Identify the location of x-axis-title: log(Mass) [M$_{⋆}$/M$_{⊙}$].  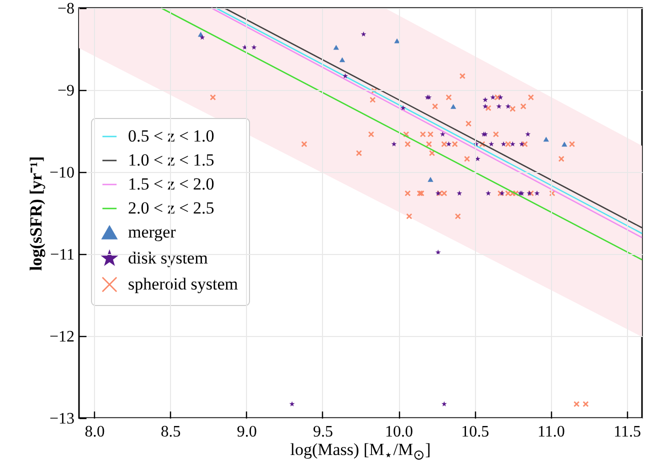
(360, 452).